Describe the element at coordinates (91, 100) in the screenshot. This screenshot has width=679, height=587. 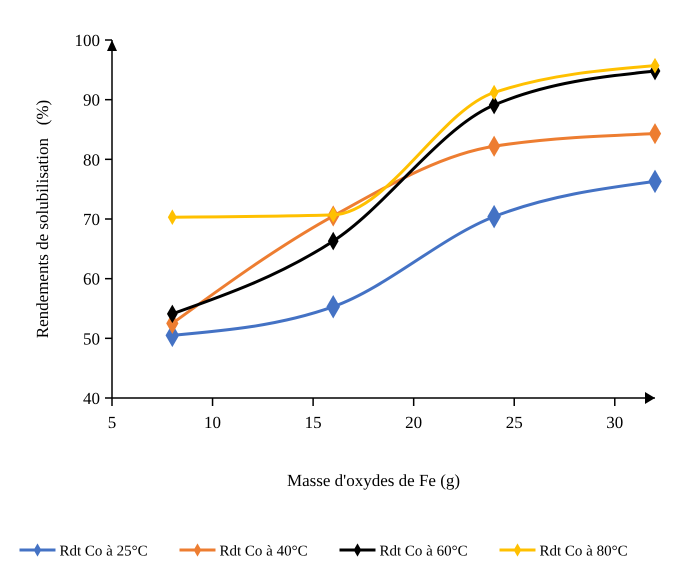
I see `y-tick-label: 90` at that location.